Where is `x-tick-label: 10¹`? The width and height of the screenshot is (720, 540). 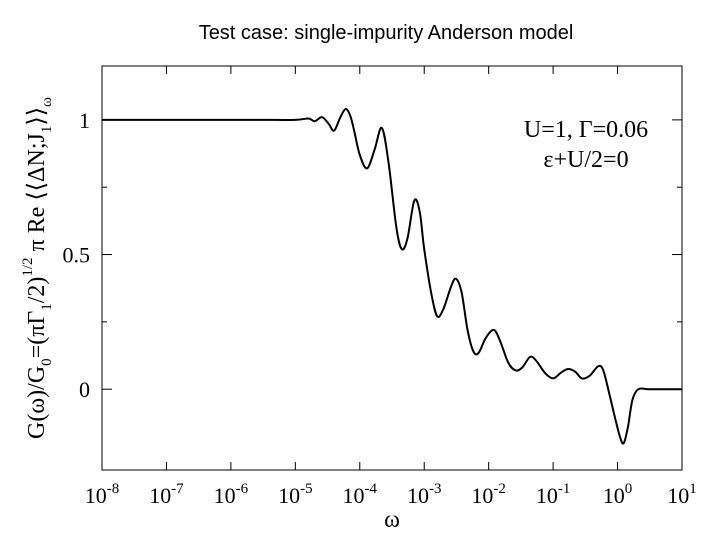
x-tick-label: 10¹ is located at coordinates (682, 494).